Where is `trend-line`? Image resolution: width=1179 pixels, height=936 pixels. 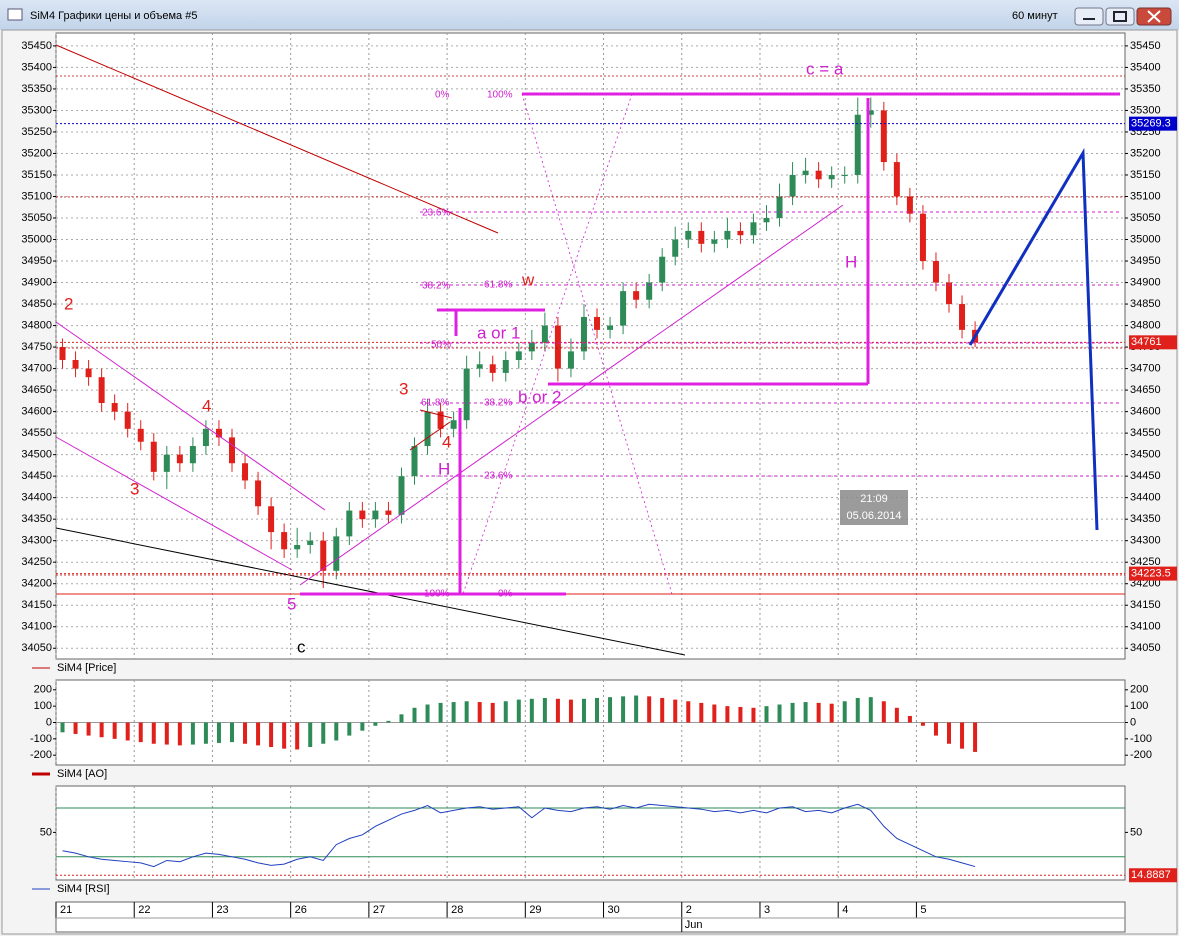
trend-line is located at coordinates (436, 414).